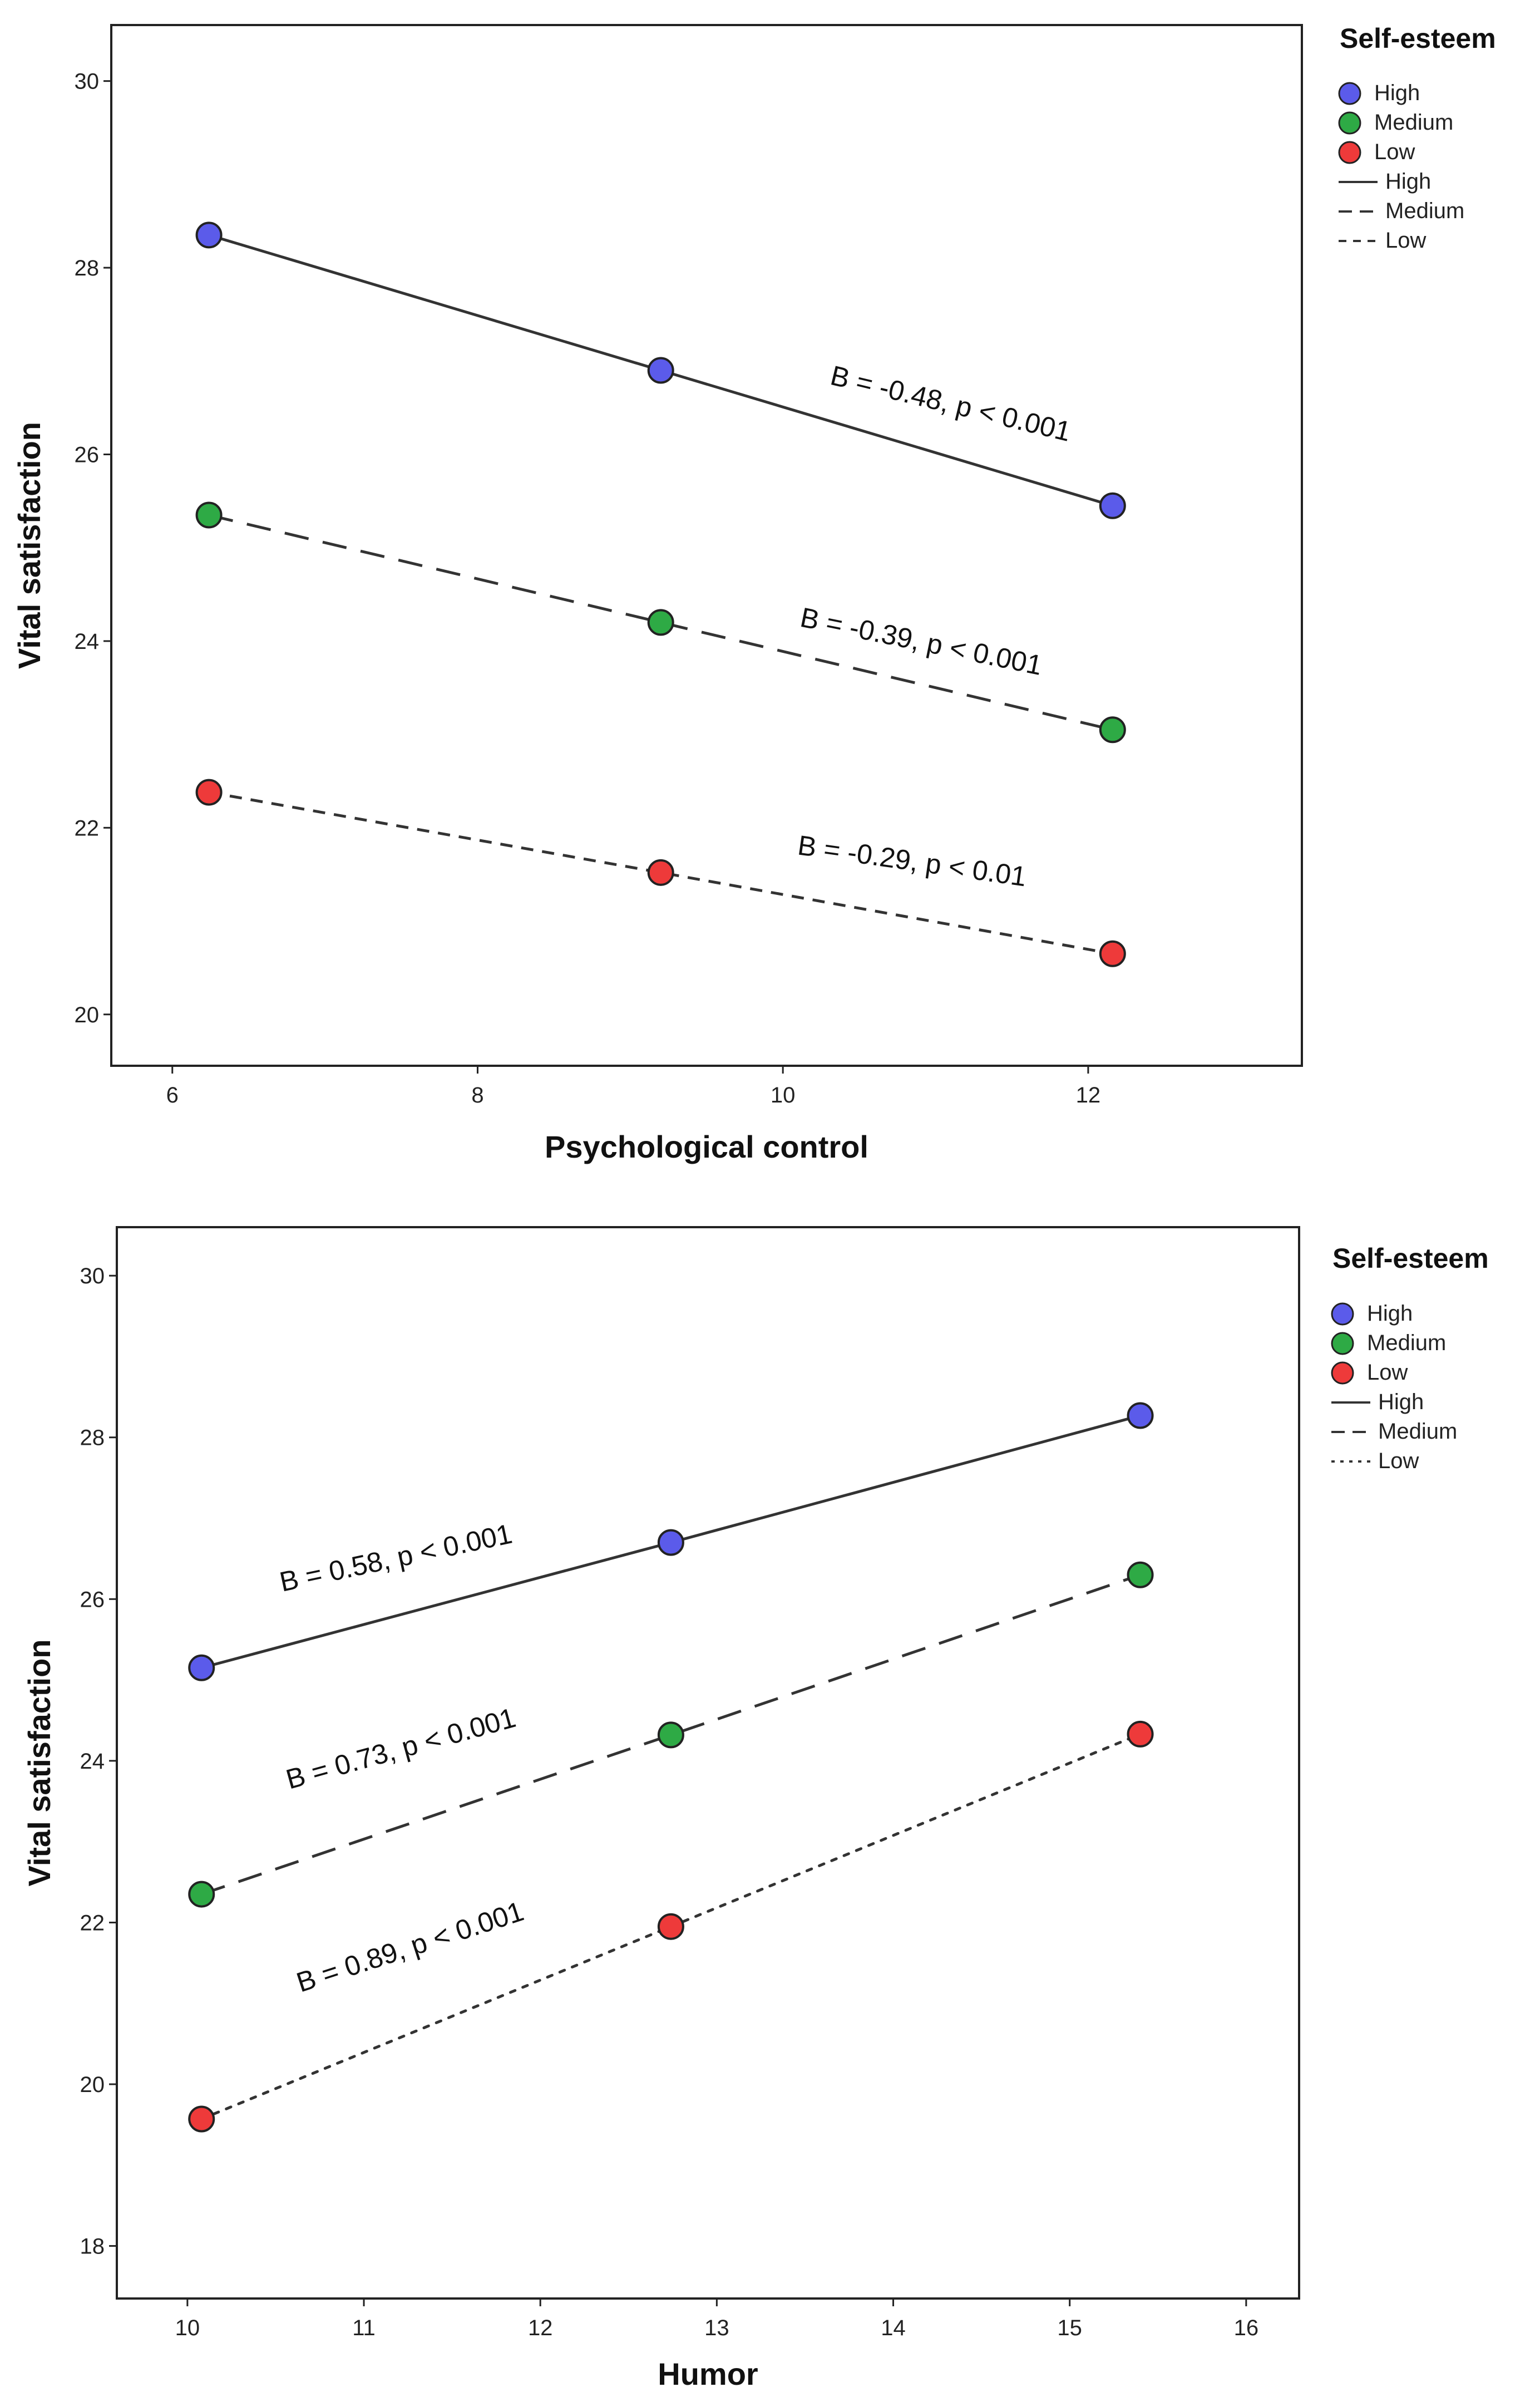  What do you see at coordinates (716, 2328) in the screenshot?
I see `x-tick-label: 13` at bounding box center [716, 2328].